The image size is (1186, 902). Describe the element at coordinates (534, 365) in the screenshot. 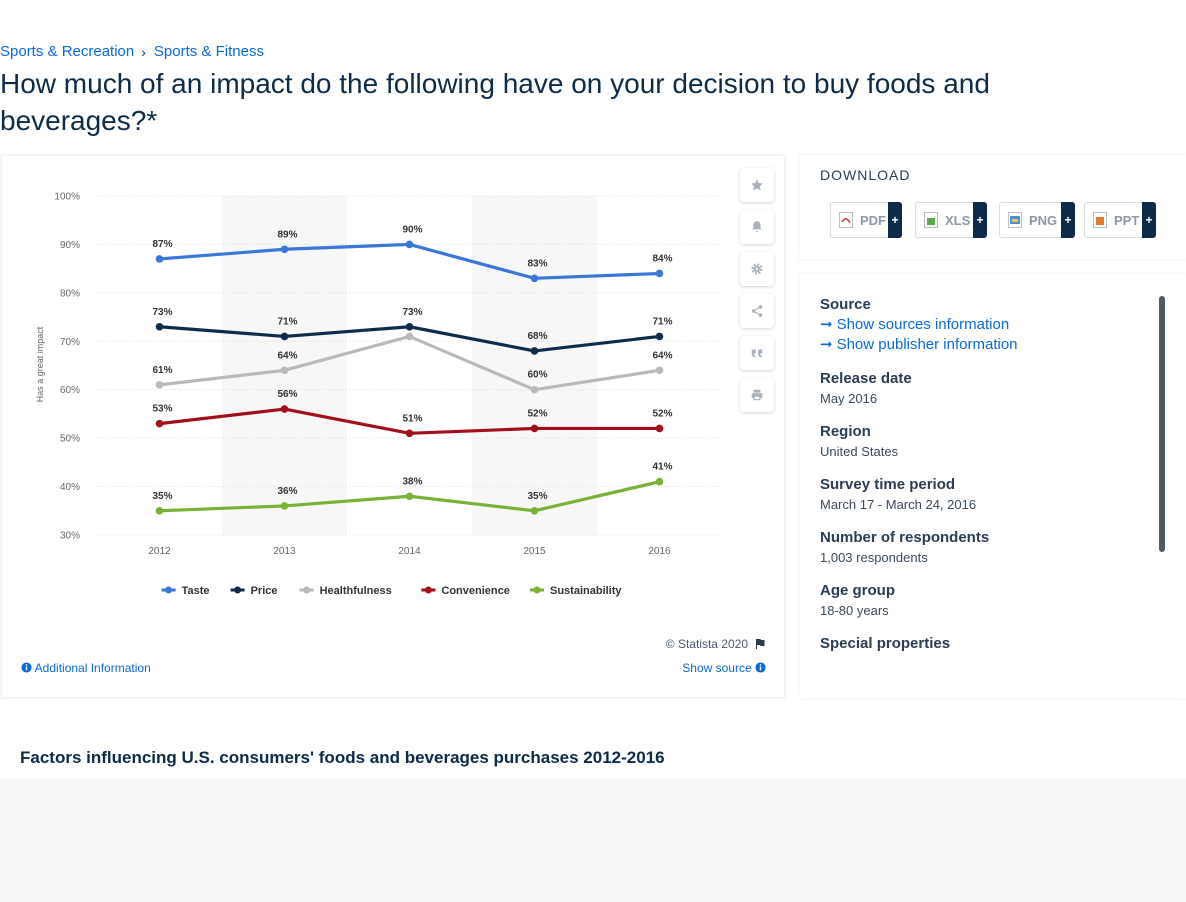

I see `column-band` at that location.